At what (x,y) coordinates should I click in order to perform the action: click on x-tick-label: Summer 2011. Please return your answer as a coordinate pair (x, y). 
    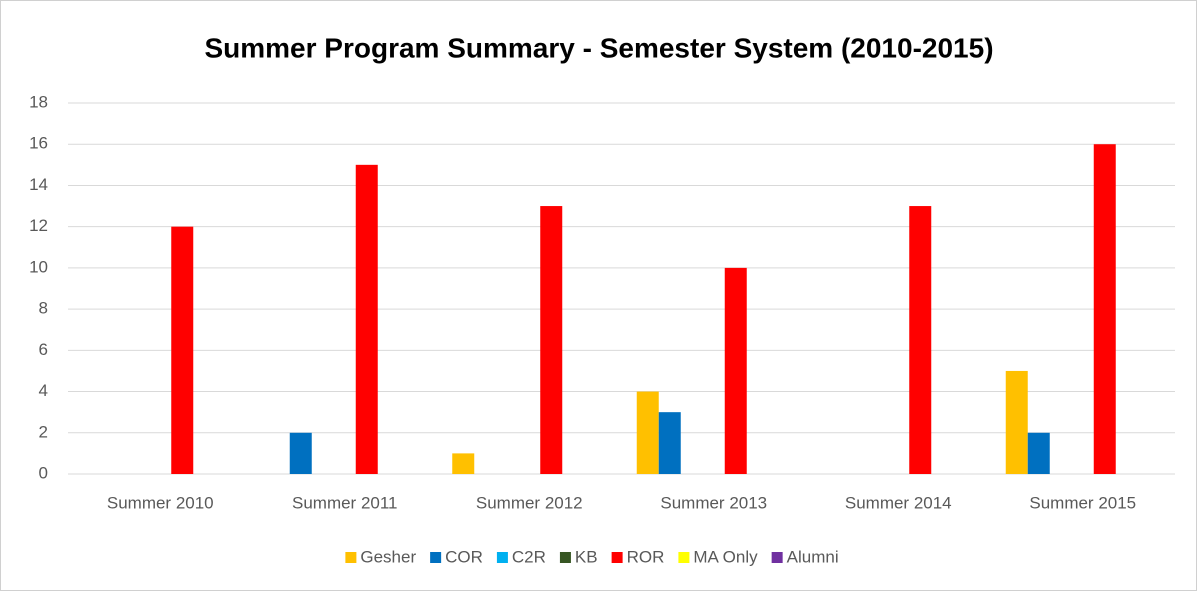
    Looking at the image, I should click on (345, 502).